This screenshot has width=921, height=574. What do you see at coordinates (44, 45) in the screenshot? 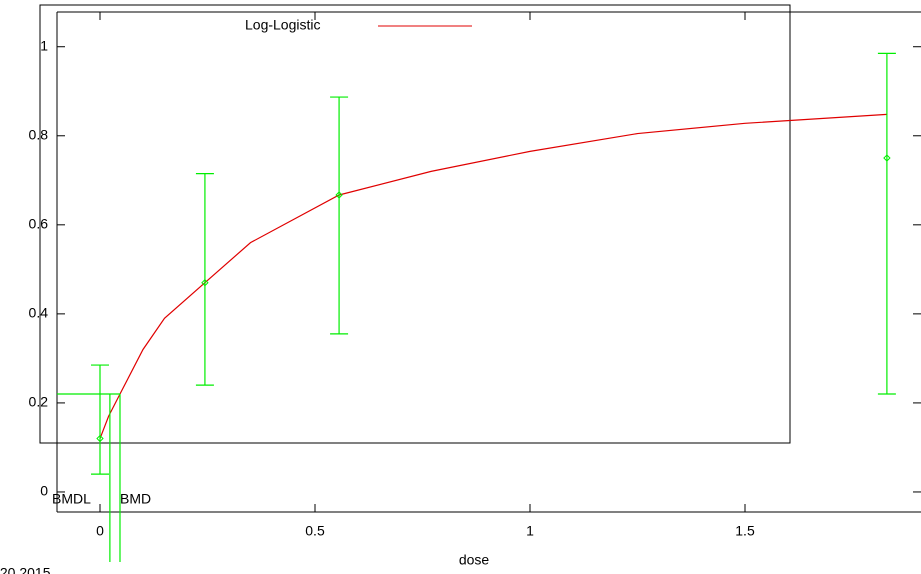
I see `y-tick-label: 1` at bounding box center [44, 45].